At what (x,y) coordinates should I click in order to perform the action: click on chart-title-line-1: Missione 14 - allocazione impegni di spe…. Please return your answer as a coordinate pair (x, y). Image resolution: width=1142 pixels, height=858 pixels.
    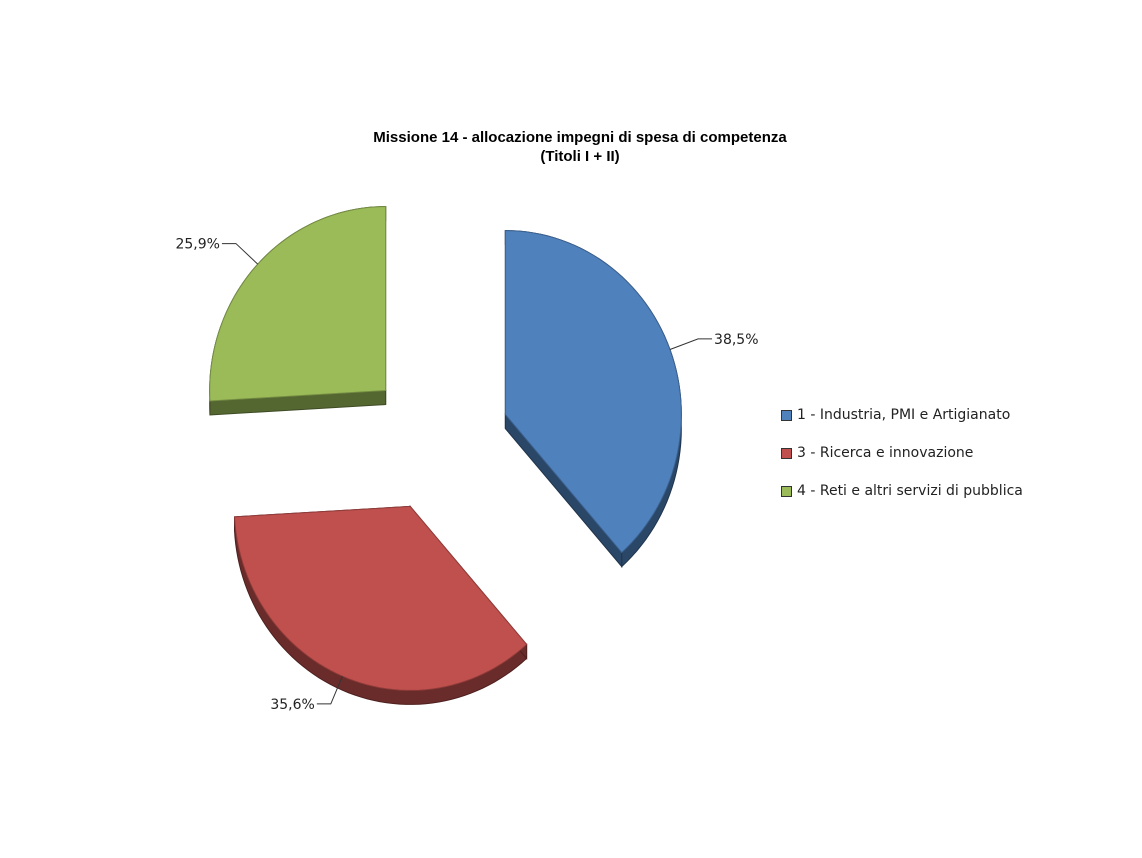
    Looking at the image, I should click on (580, 137).